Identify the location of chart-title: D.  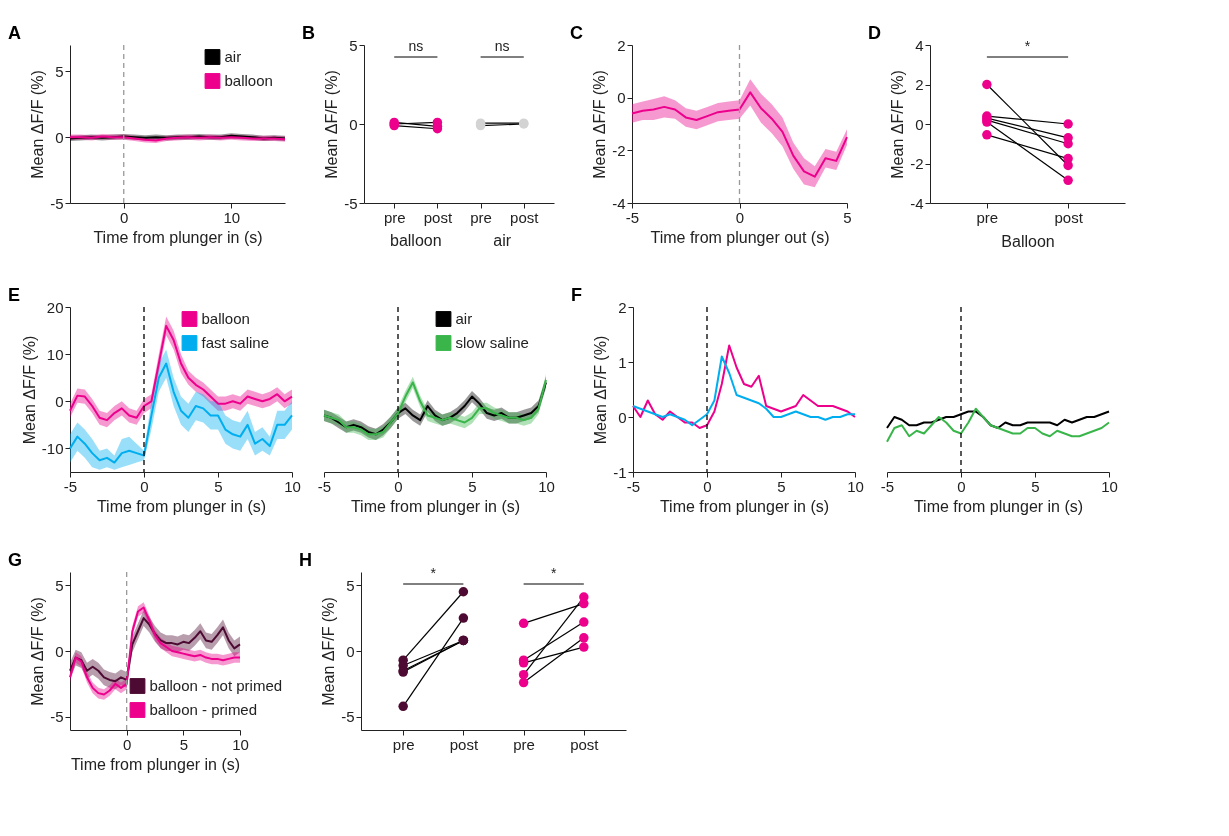
(874, 33).